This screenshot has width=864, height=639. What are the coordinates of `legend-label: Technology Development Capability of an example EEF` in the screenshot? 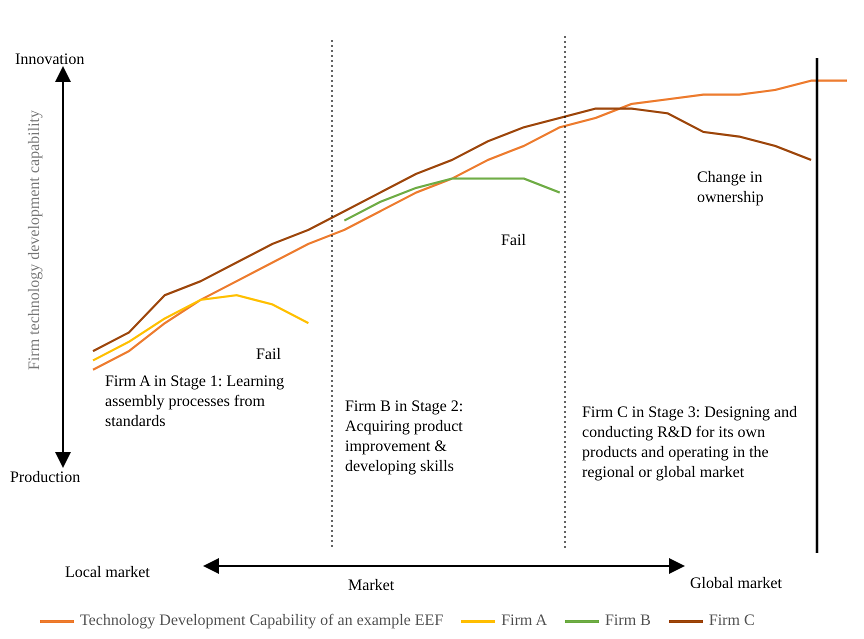 It's located at (262, 621).